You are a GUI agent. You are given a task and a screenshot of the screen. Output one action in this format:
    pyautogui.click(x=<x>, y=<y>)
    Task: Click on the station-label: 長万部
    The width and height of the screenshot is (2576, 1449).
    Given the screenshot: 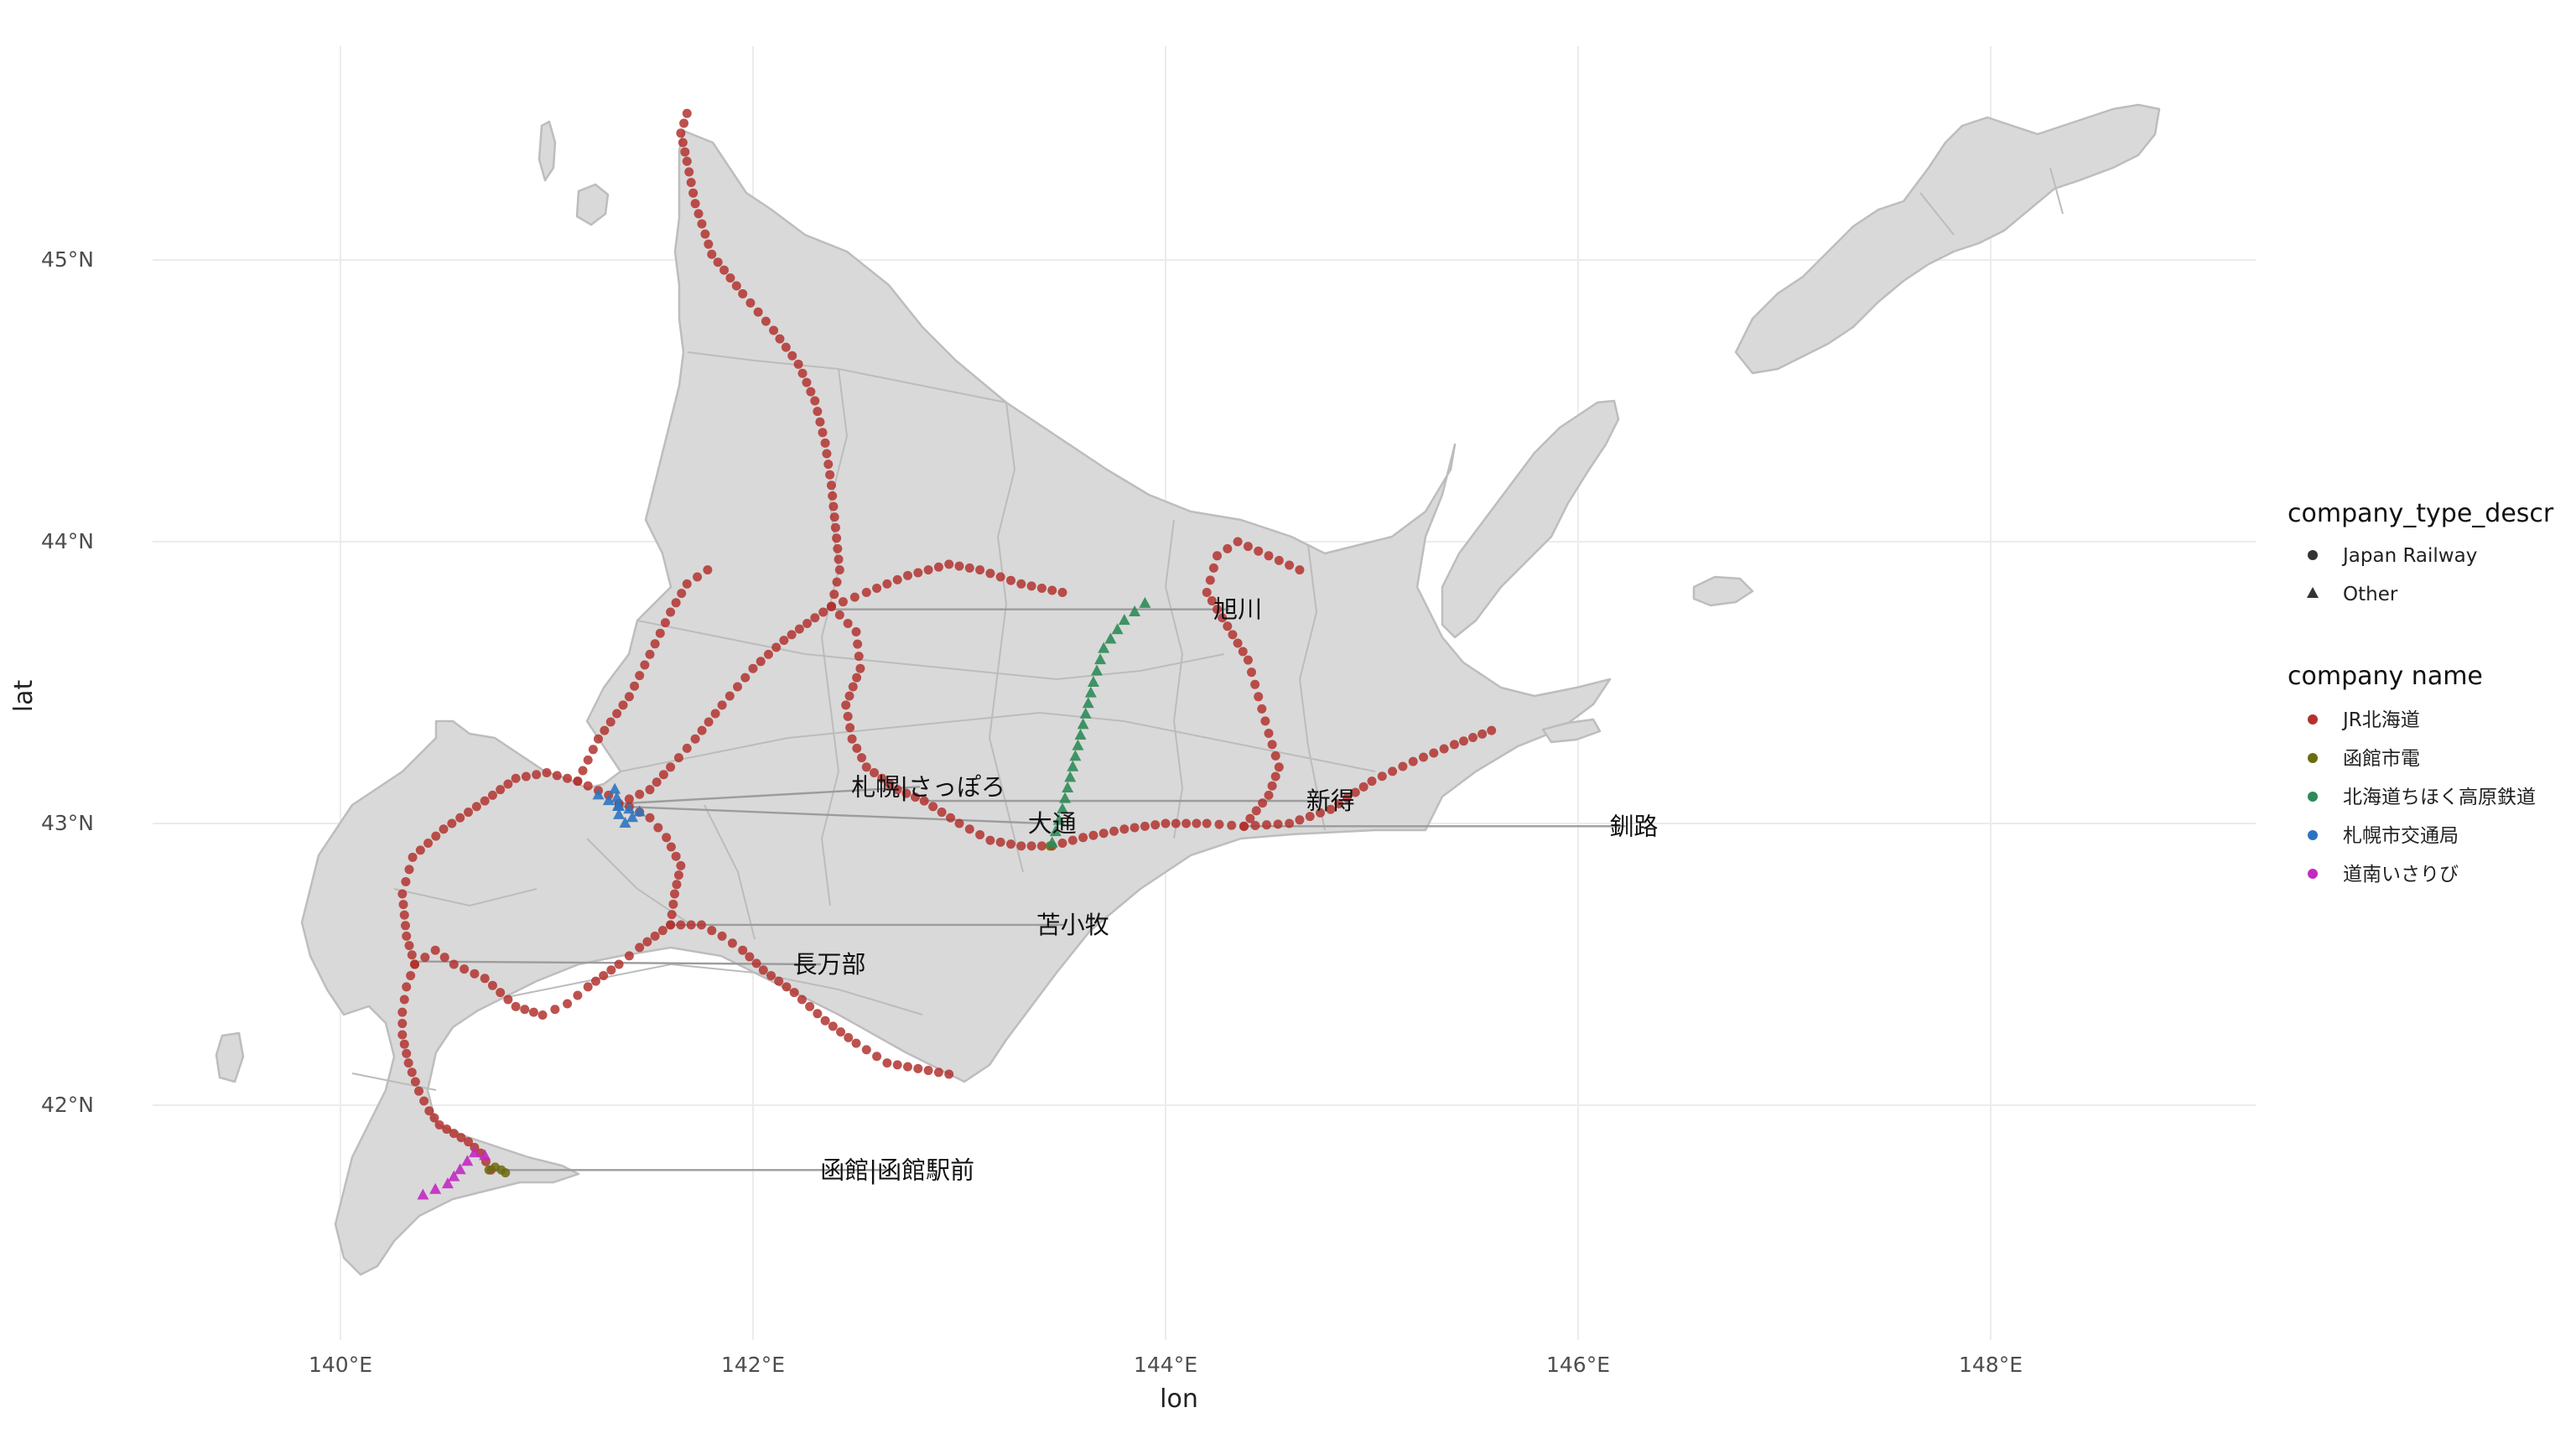 What is the action you would take?
    pyautogui.click(x=829, y=964)
    